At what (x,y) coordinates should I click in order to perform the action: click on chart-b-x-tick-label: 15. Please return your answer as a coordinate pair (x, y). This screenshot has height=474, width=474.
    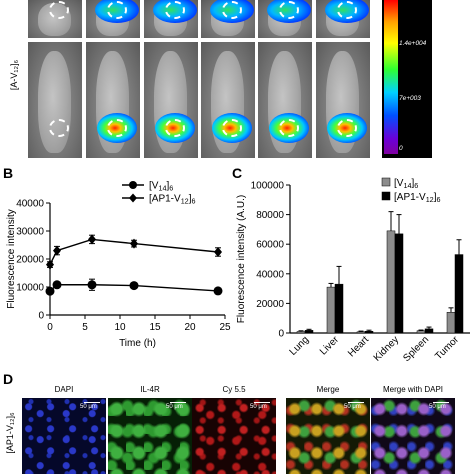
    Looking at the image, I should click on (155, 327).